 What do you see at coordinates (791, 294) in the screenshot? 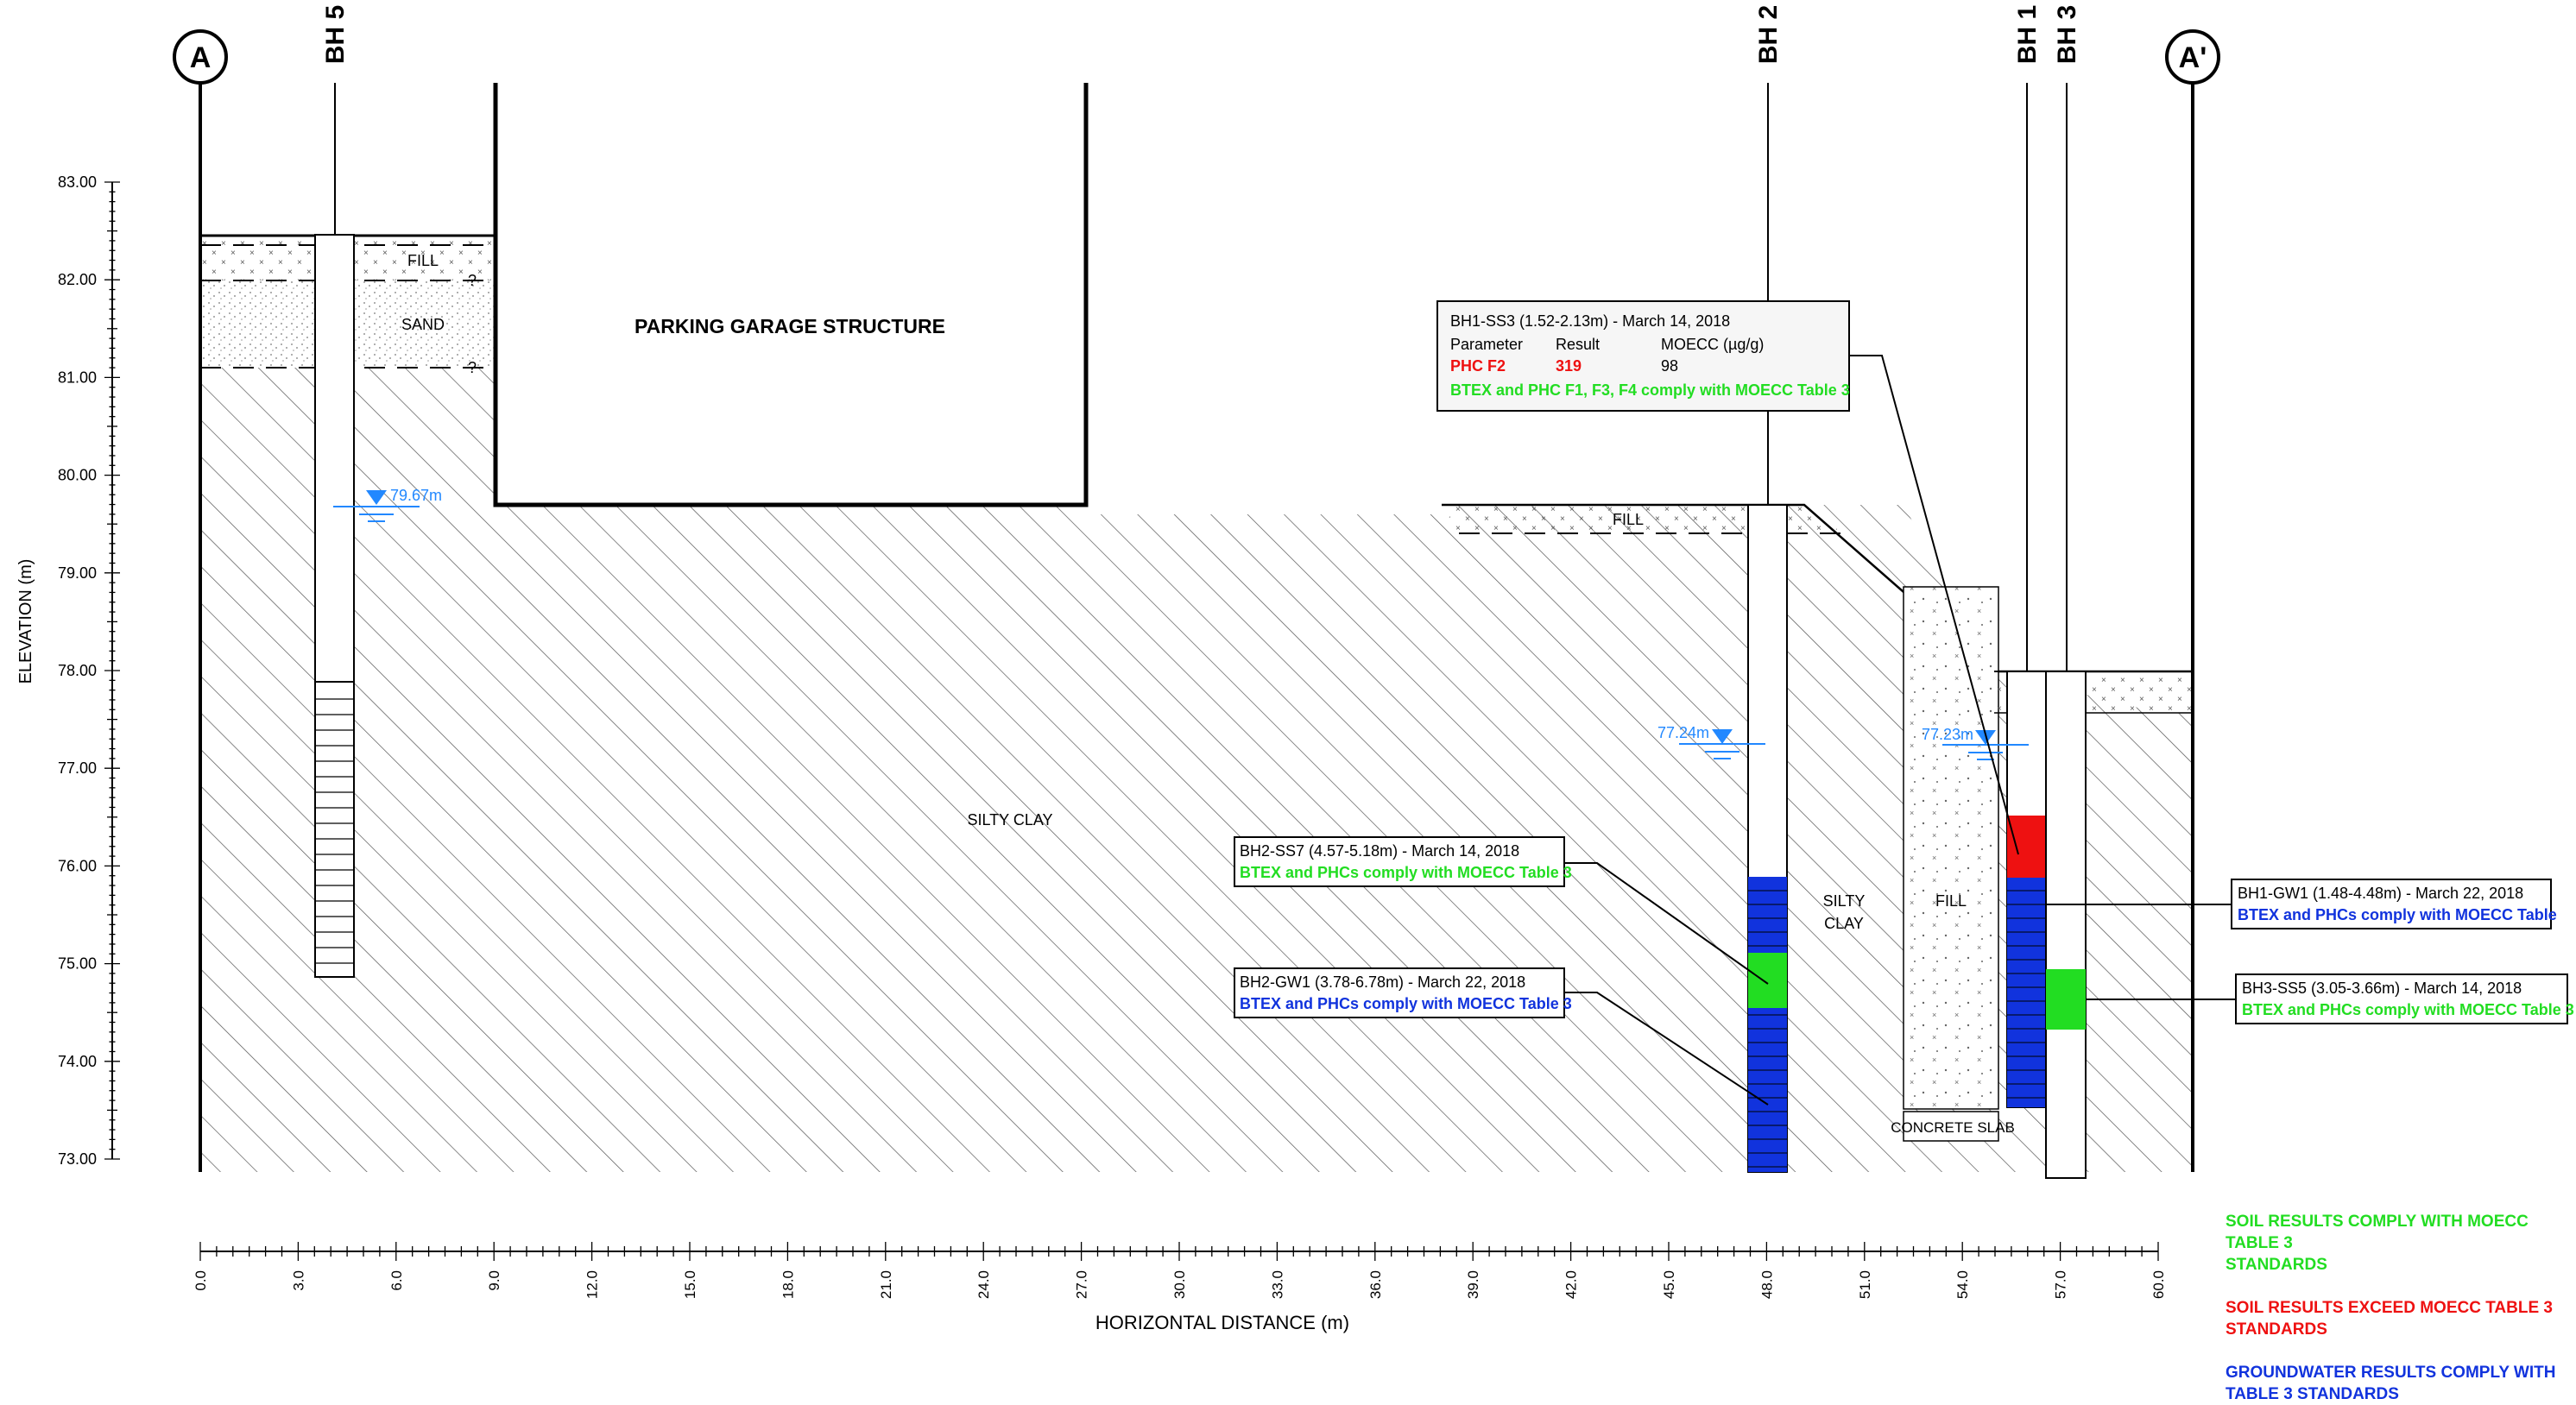
I see `parking-garage-structure` at bounding box center [791, 294].